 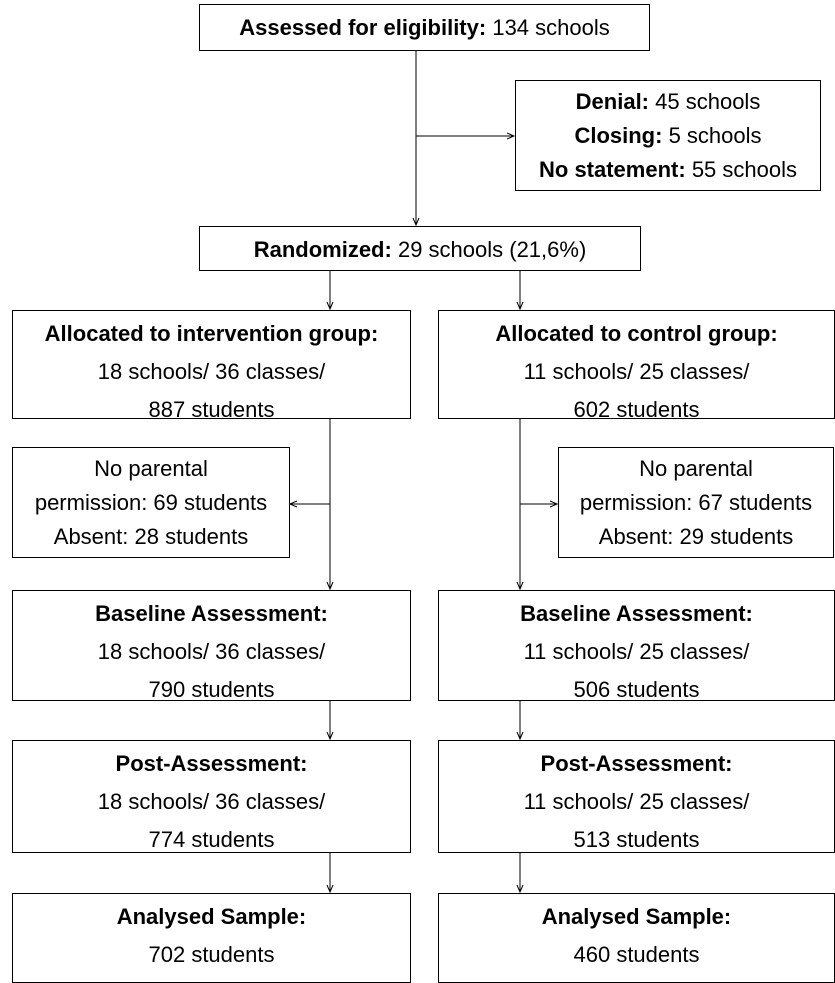 What do you see at coordinates (551, 27) in the screenshot?
I see `text: 134 schools` at bounding box center [551, 27].